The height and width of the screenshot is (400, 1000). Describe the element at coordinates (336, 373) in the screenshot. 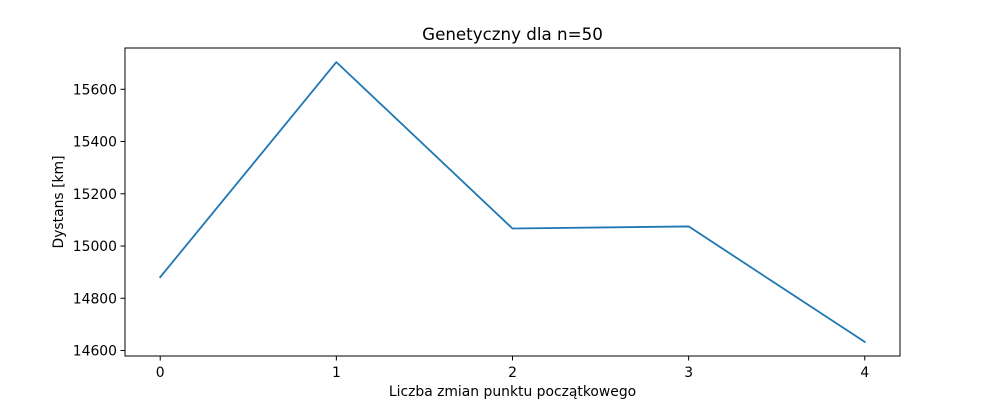

I see `x-tick-label: 1` at that location.